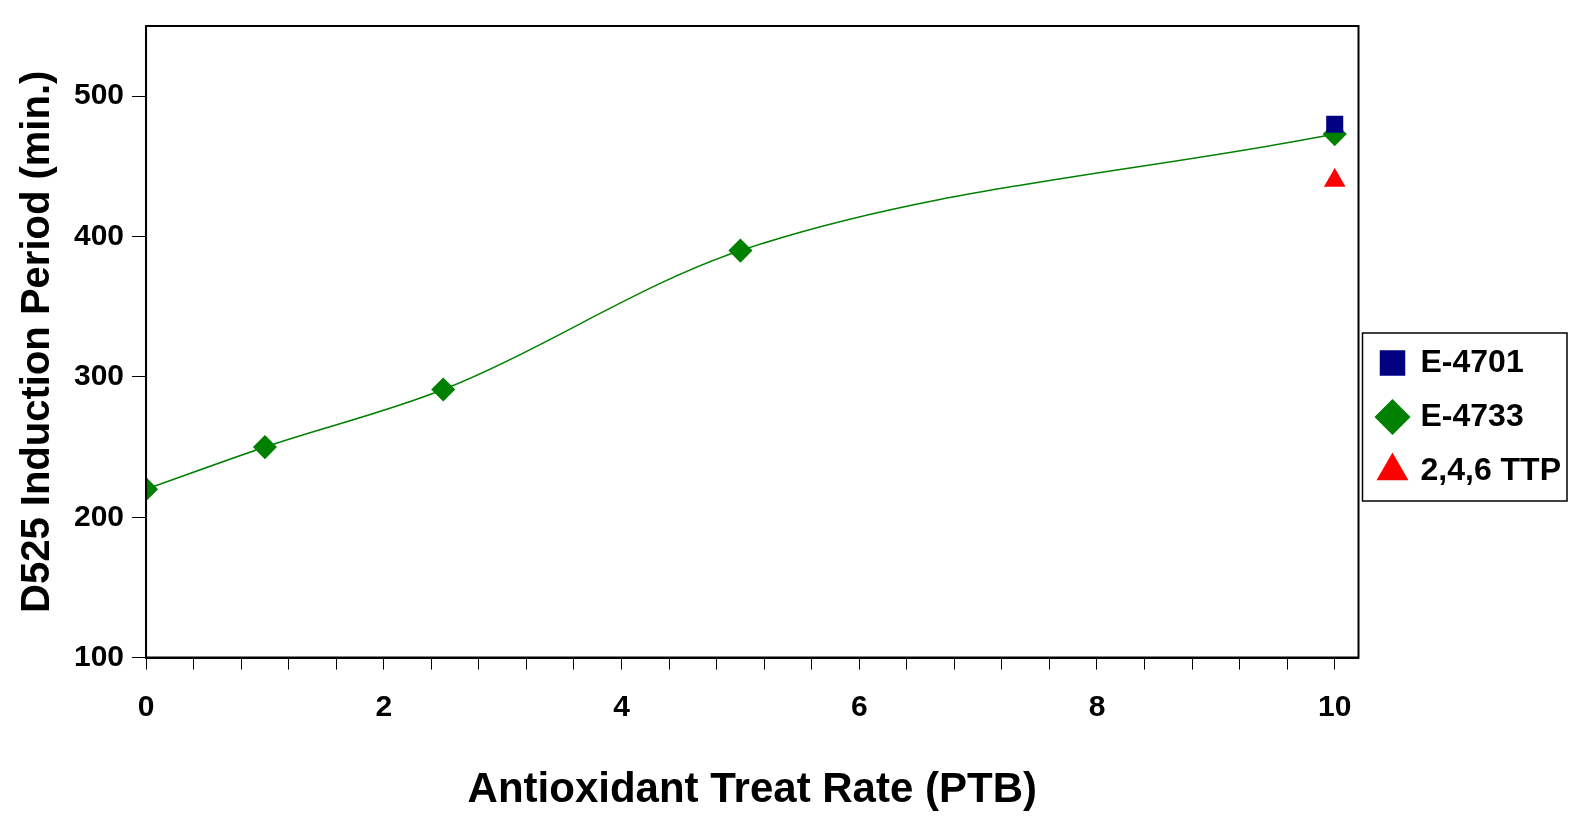 The height and width of the screenshot is (830, 1581). I want to click on y-axis-title: D525 Induction Period (min.), so click(35, 341).